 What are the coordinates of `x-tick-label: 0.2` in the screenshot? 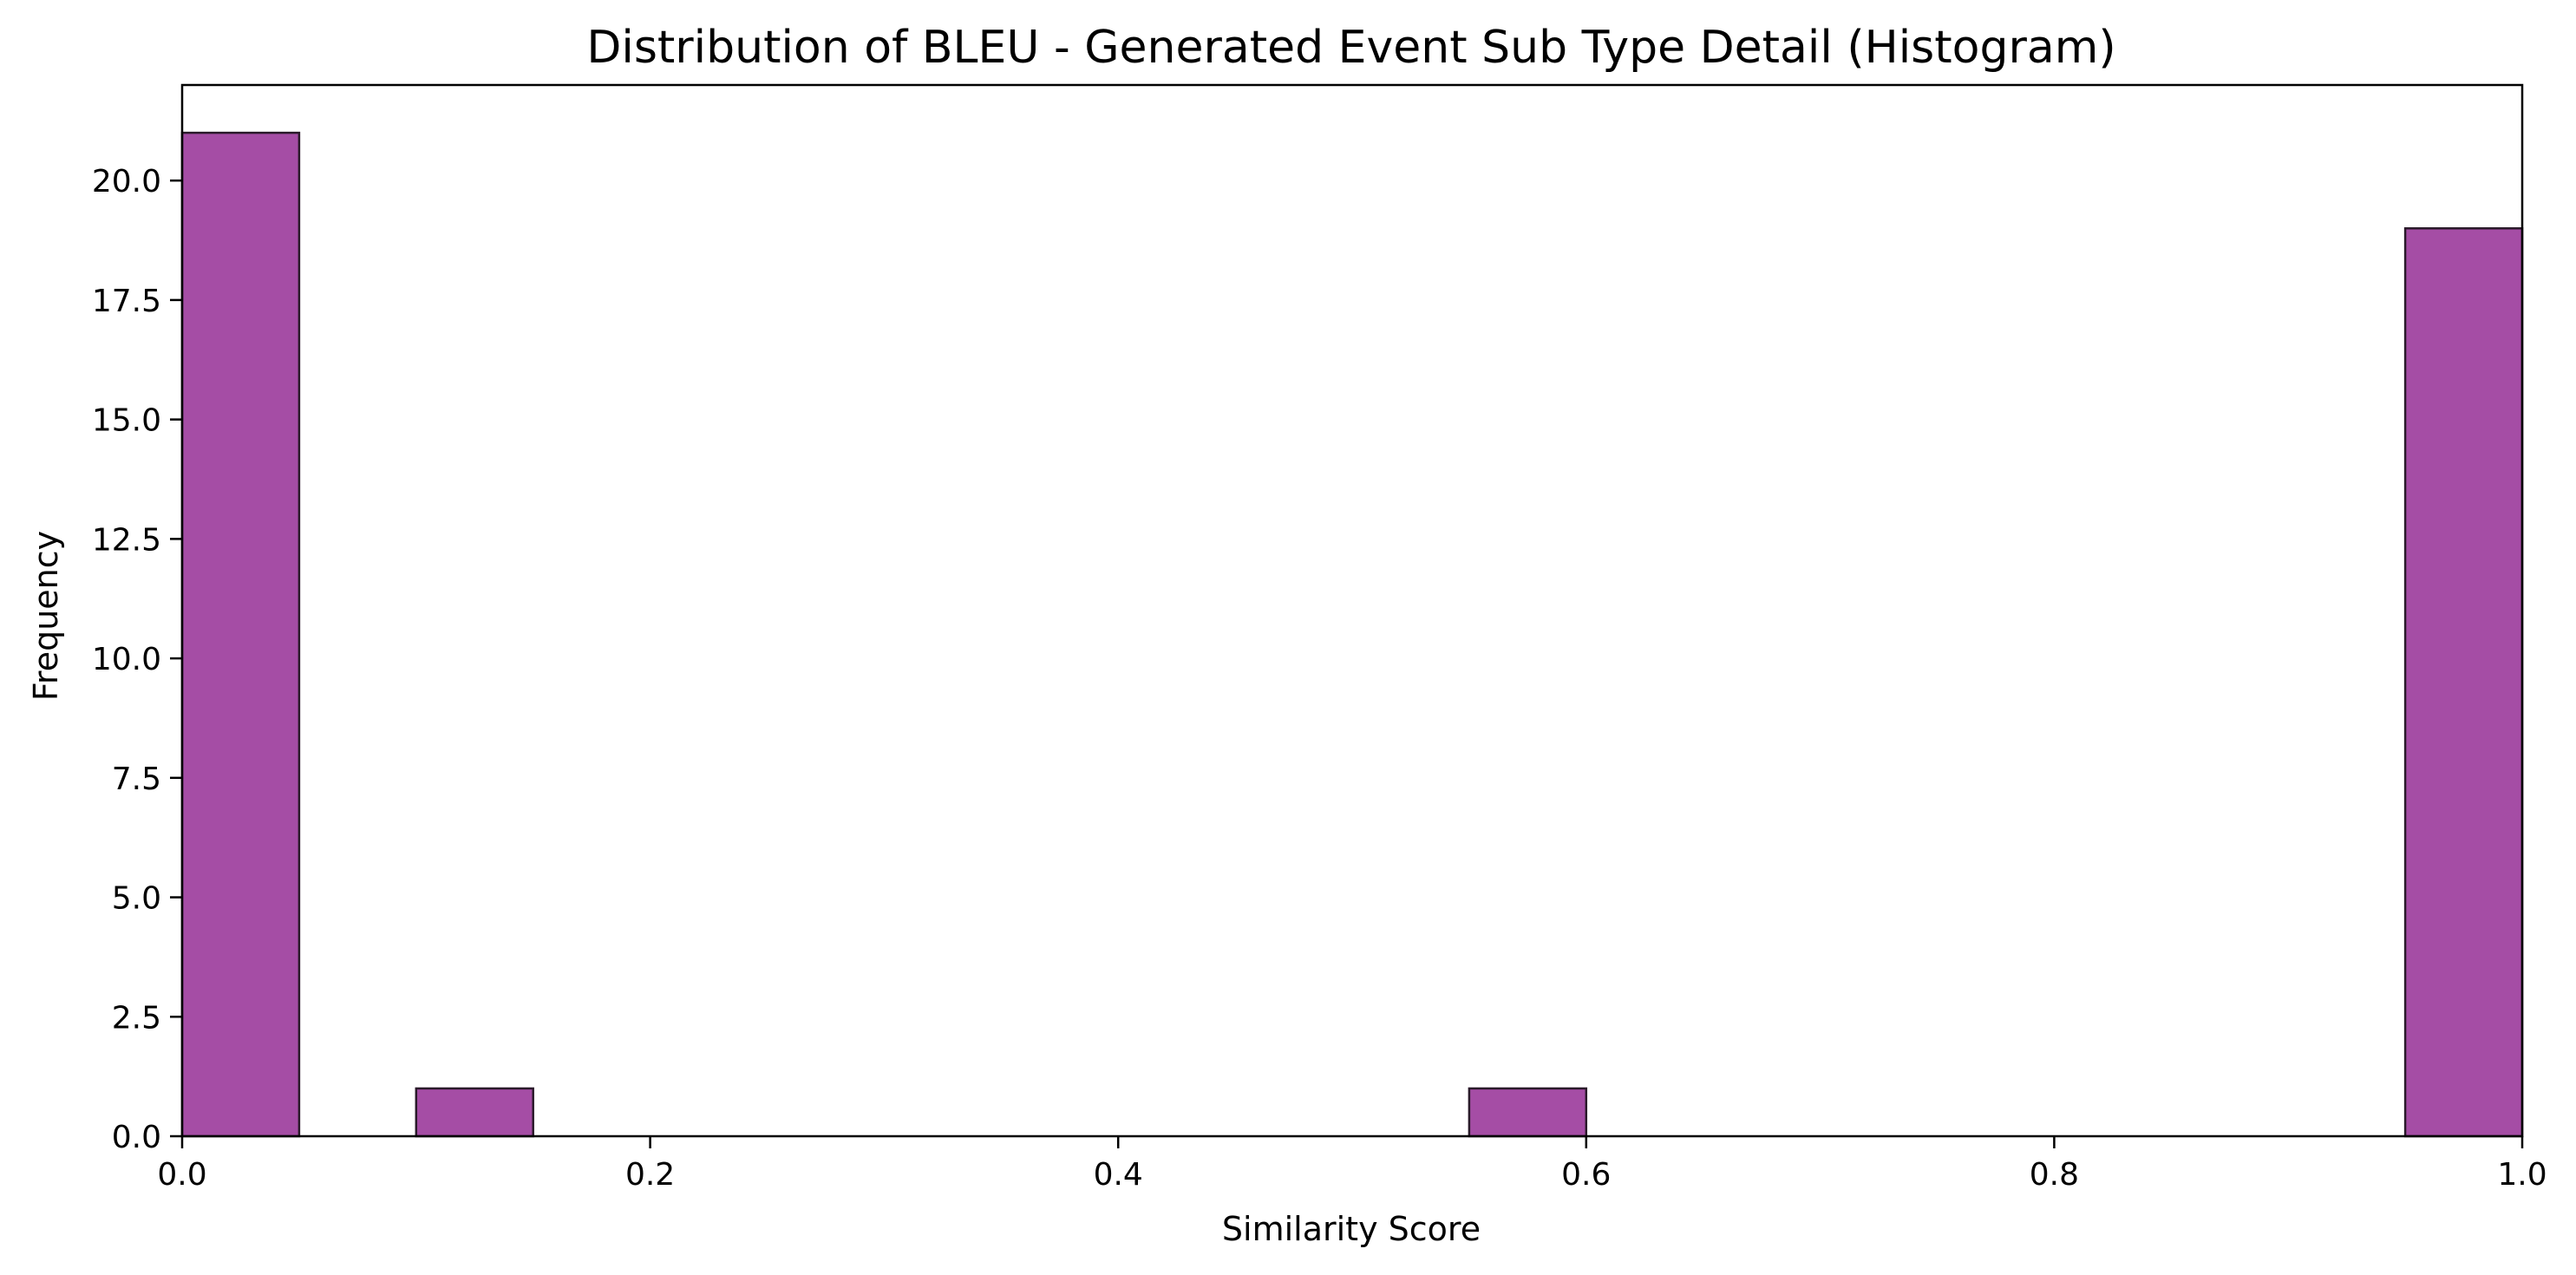 It's located at (650, 1175).